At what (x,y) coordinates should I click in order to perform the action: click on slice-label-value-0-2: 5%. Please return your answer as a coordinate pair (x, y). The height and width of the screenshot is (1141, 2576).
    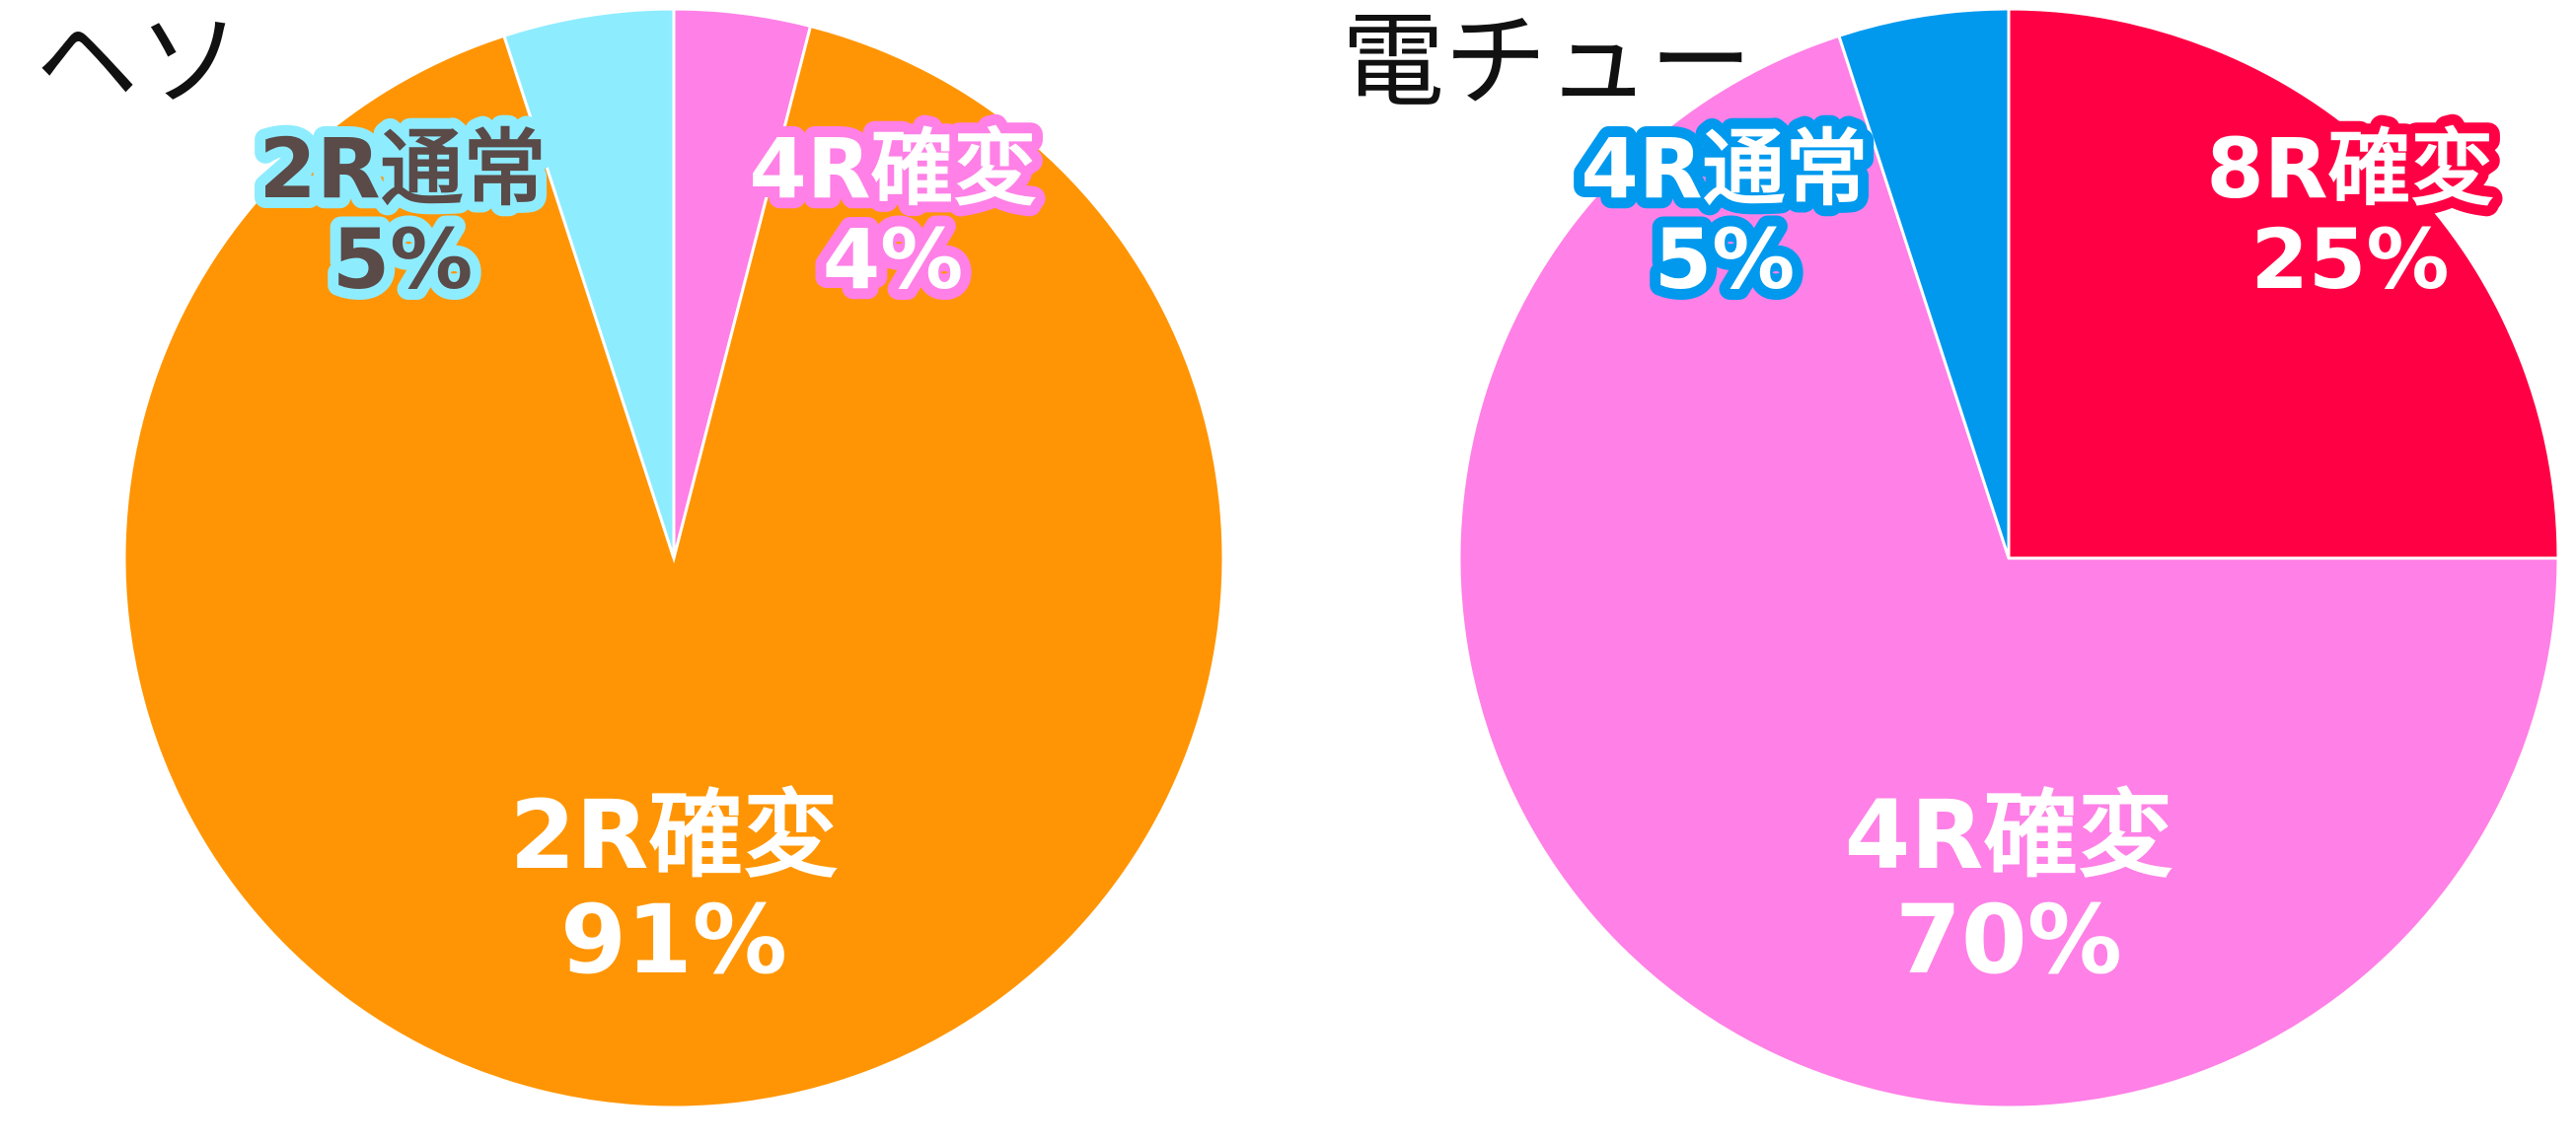
    Looking at the image, I should click on (403, 259).